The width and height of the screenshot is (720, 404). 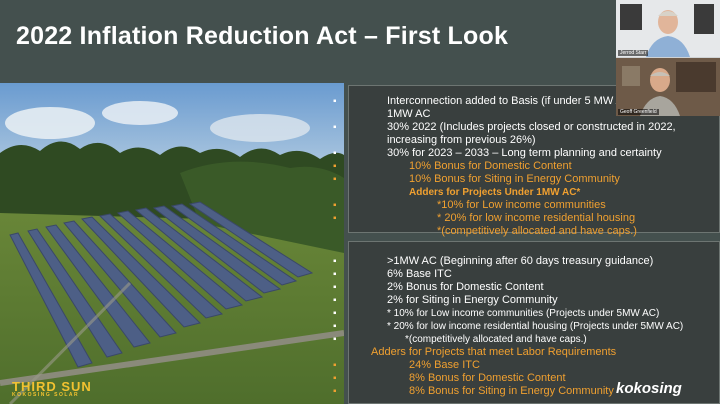 I want to click on list-item: 2% for Siting in Energy Community, so click(x=526, y=300).